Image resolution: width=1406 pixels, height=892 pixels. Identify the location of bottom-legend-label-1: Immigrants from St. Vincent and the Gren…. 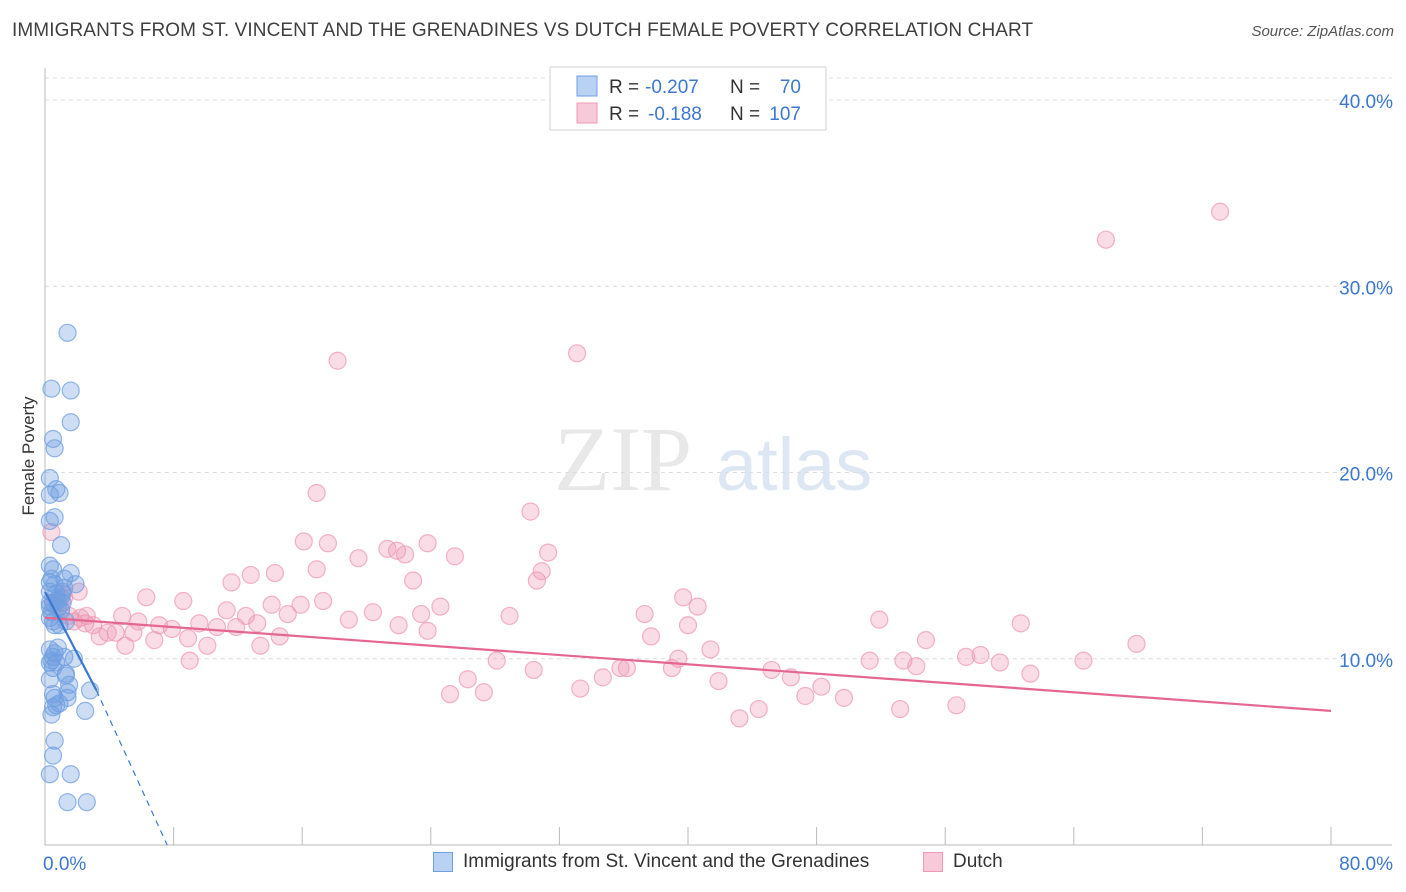
(666, 861).